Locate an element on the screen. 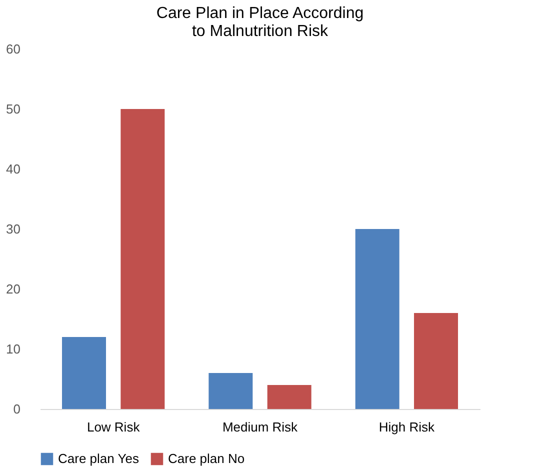 The width and height of the screenshot is (553, 474). text: to Malnutrition Risk is located at coordinates (260, 31).